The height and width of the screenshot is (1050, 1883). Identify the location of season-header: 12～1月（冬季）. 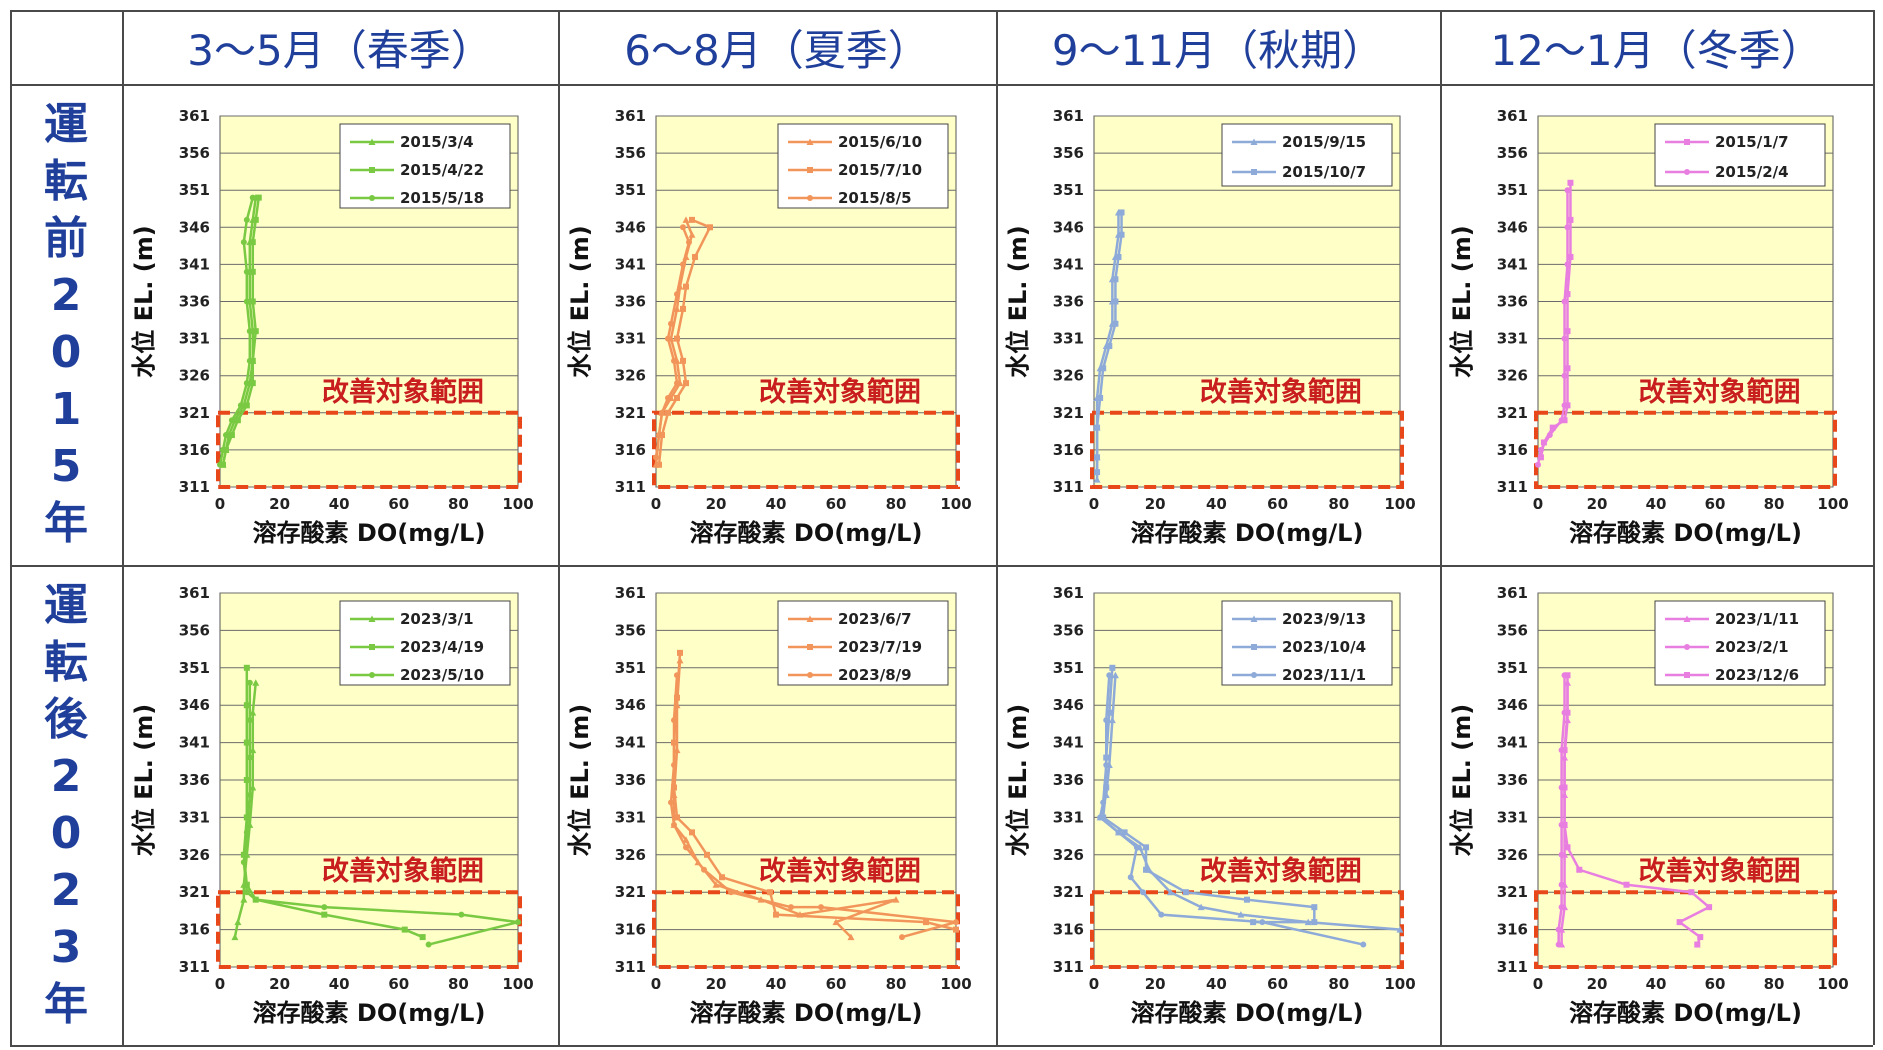
(1656, 50).